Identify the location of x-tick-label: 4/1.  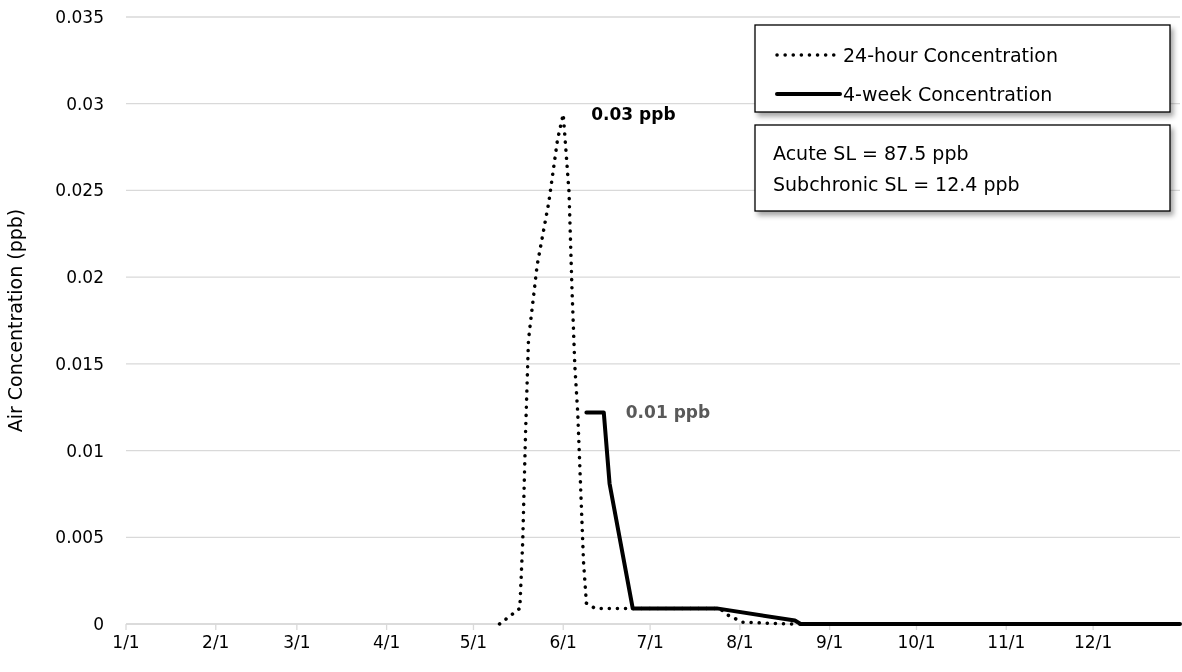
(386, 642).